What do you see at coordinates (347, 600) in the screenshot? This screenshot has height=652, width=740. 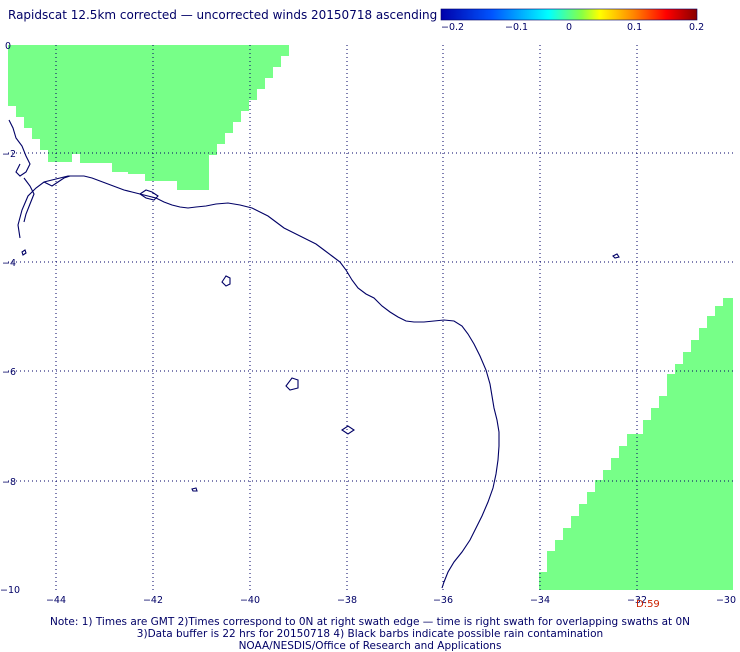 I see `x-tick-label: −38` at bounding box center [347, 600].